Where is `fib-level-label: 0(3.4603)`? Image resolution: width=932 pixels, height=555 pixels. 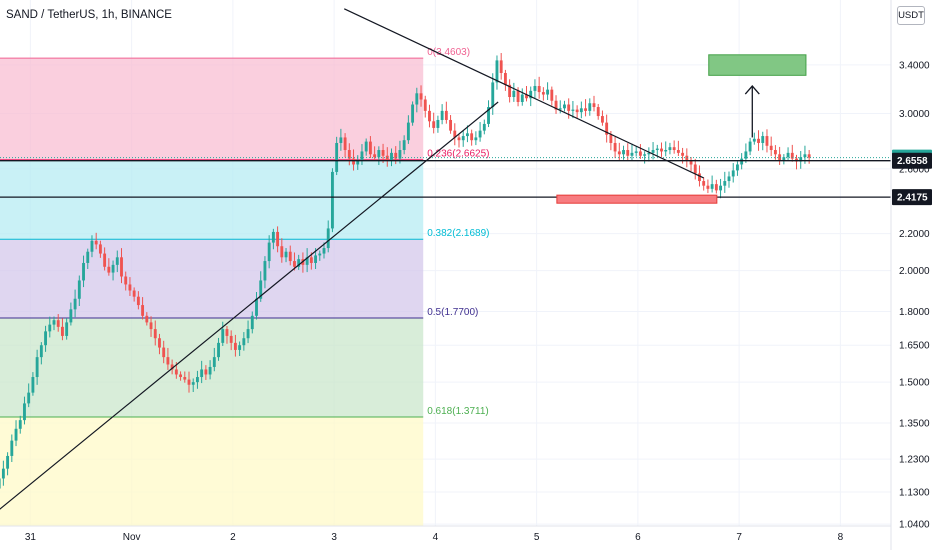 fib-level-label: 0(3.4603) is located at coordinates (448, 52).